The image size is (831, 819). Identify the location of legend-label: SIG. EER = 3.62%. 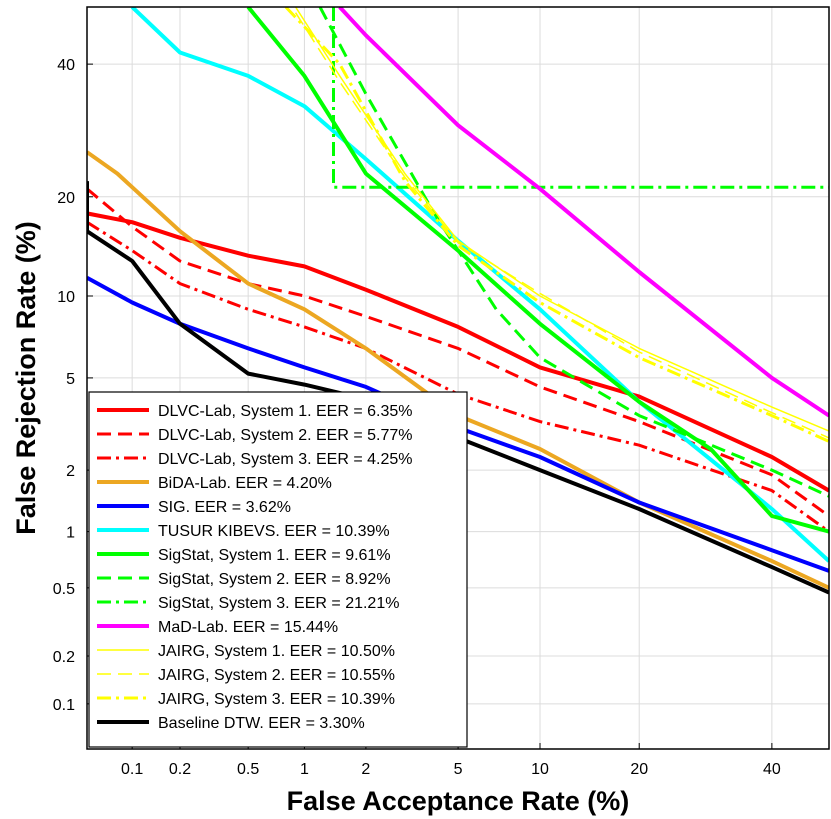
(224, 507).